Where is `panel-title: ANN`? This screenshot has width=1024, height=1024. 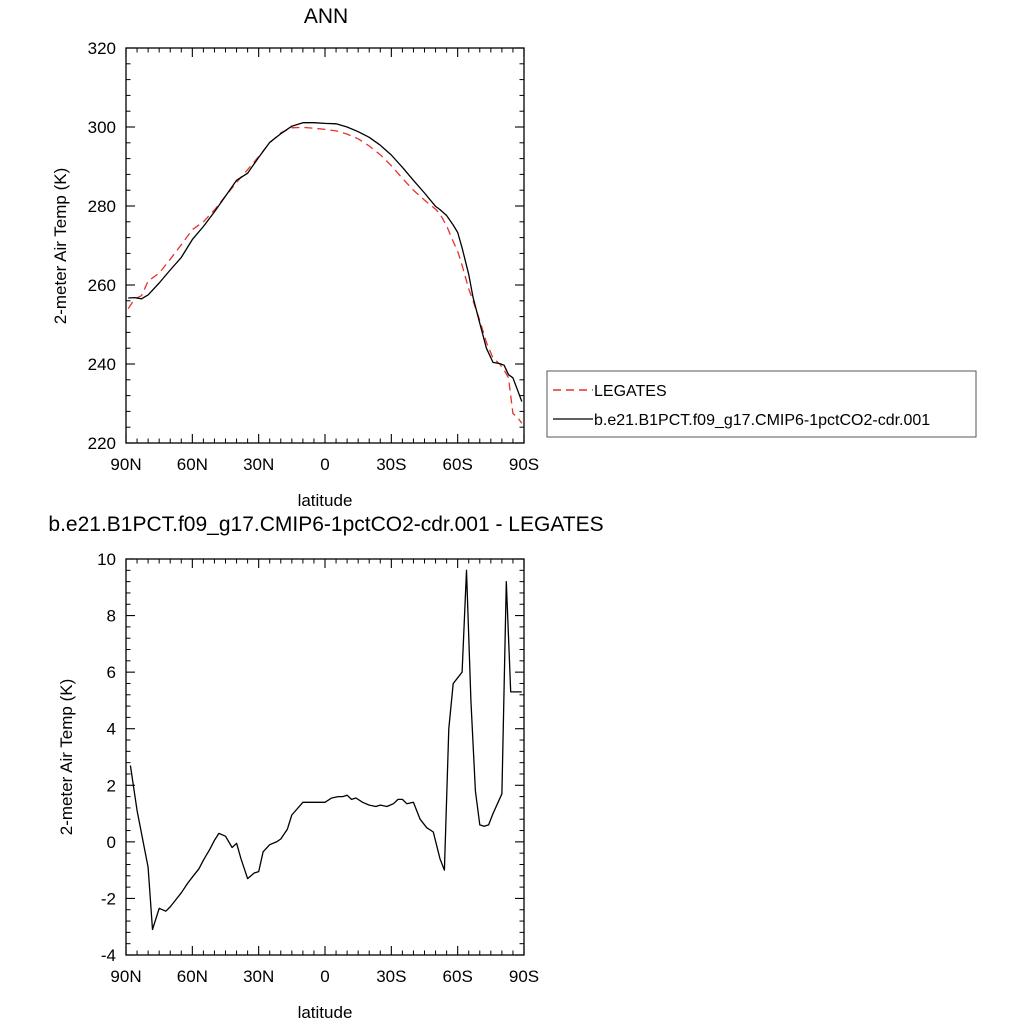
panel-title: ANN is located at coordinates (326, 16).